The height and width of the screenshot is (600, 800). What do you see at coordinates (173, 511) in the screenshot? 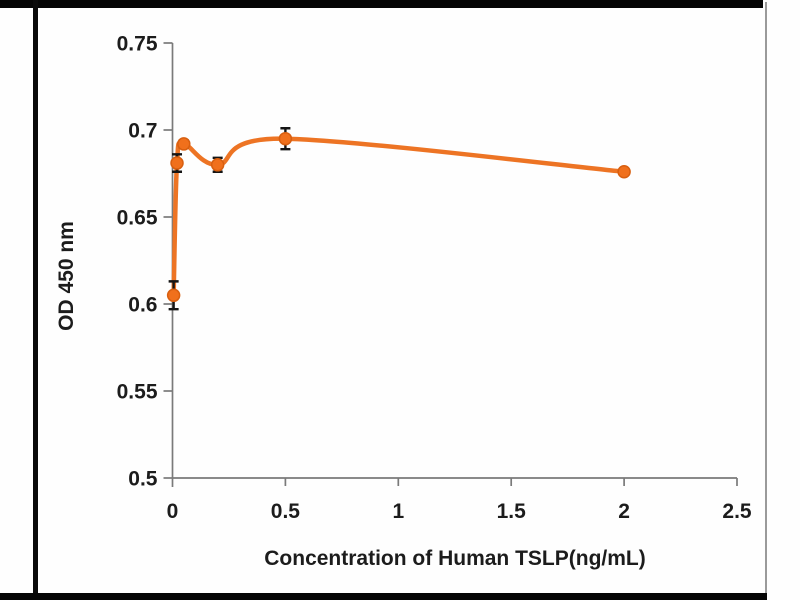
I see `x-tick-label: 0` at bounding box center [173, 511].